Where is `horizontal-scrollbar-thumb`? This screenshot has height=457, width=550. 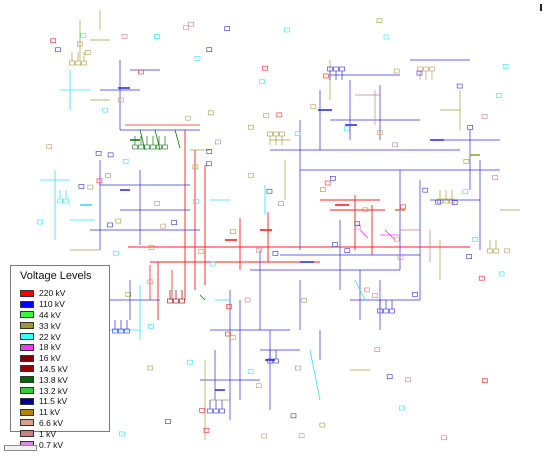
horizontal-scrollbar-thumb is located at coordinates (20, 448).